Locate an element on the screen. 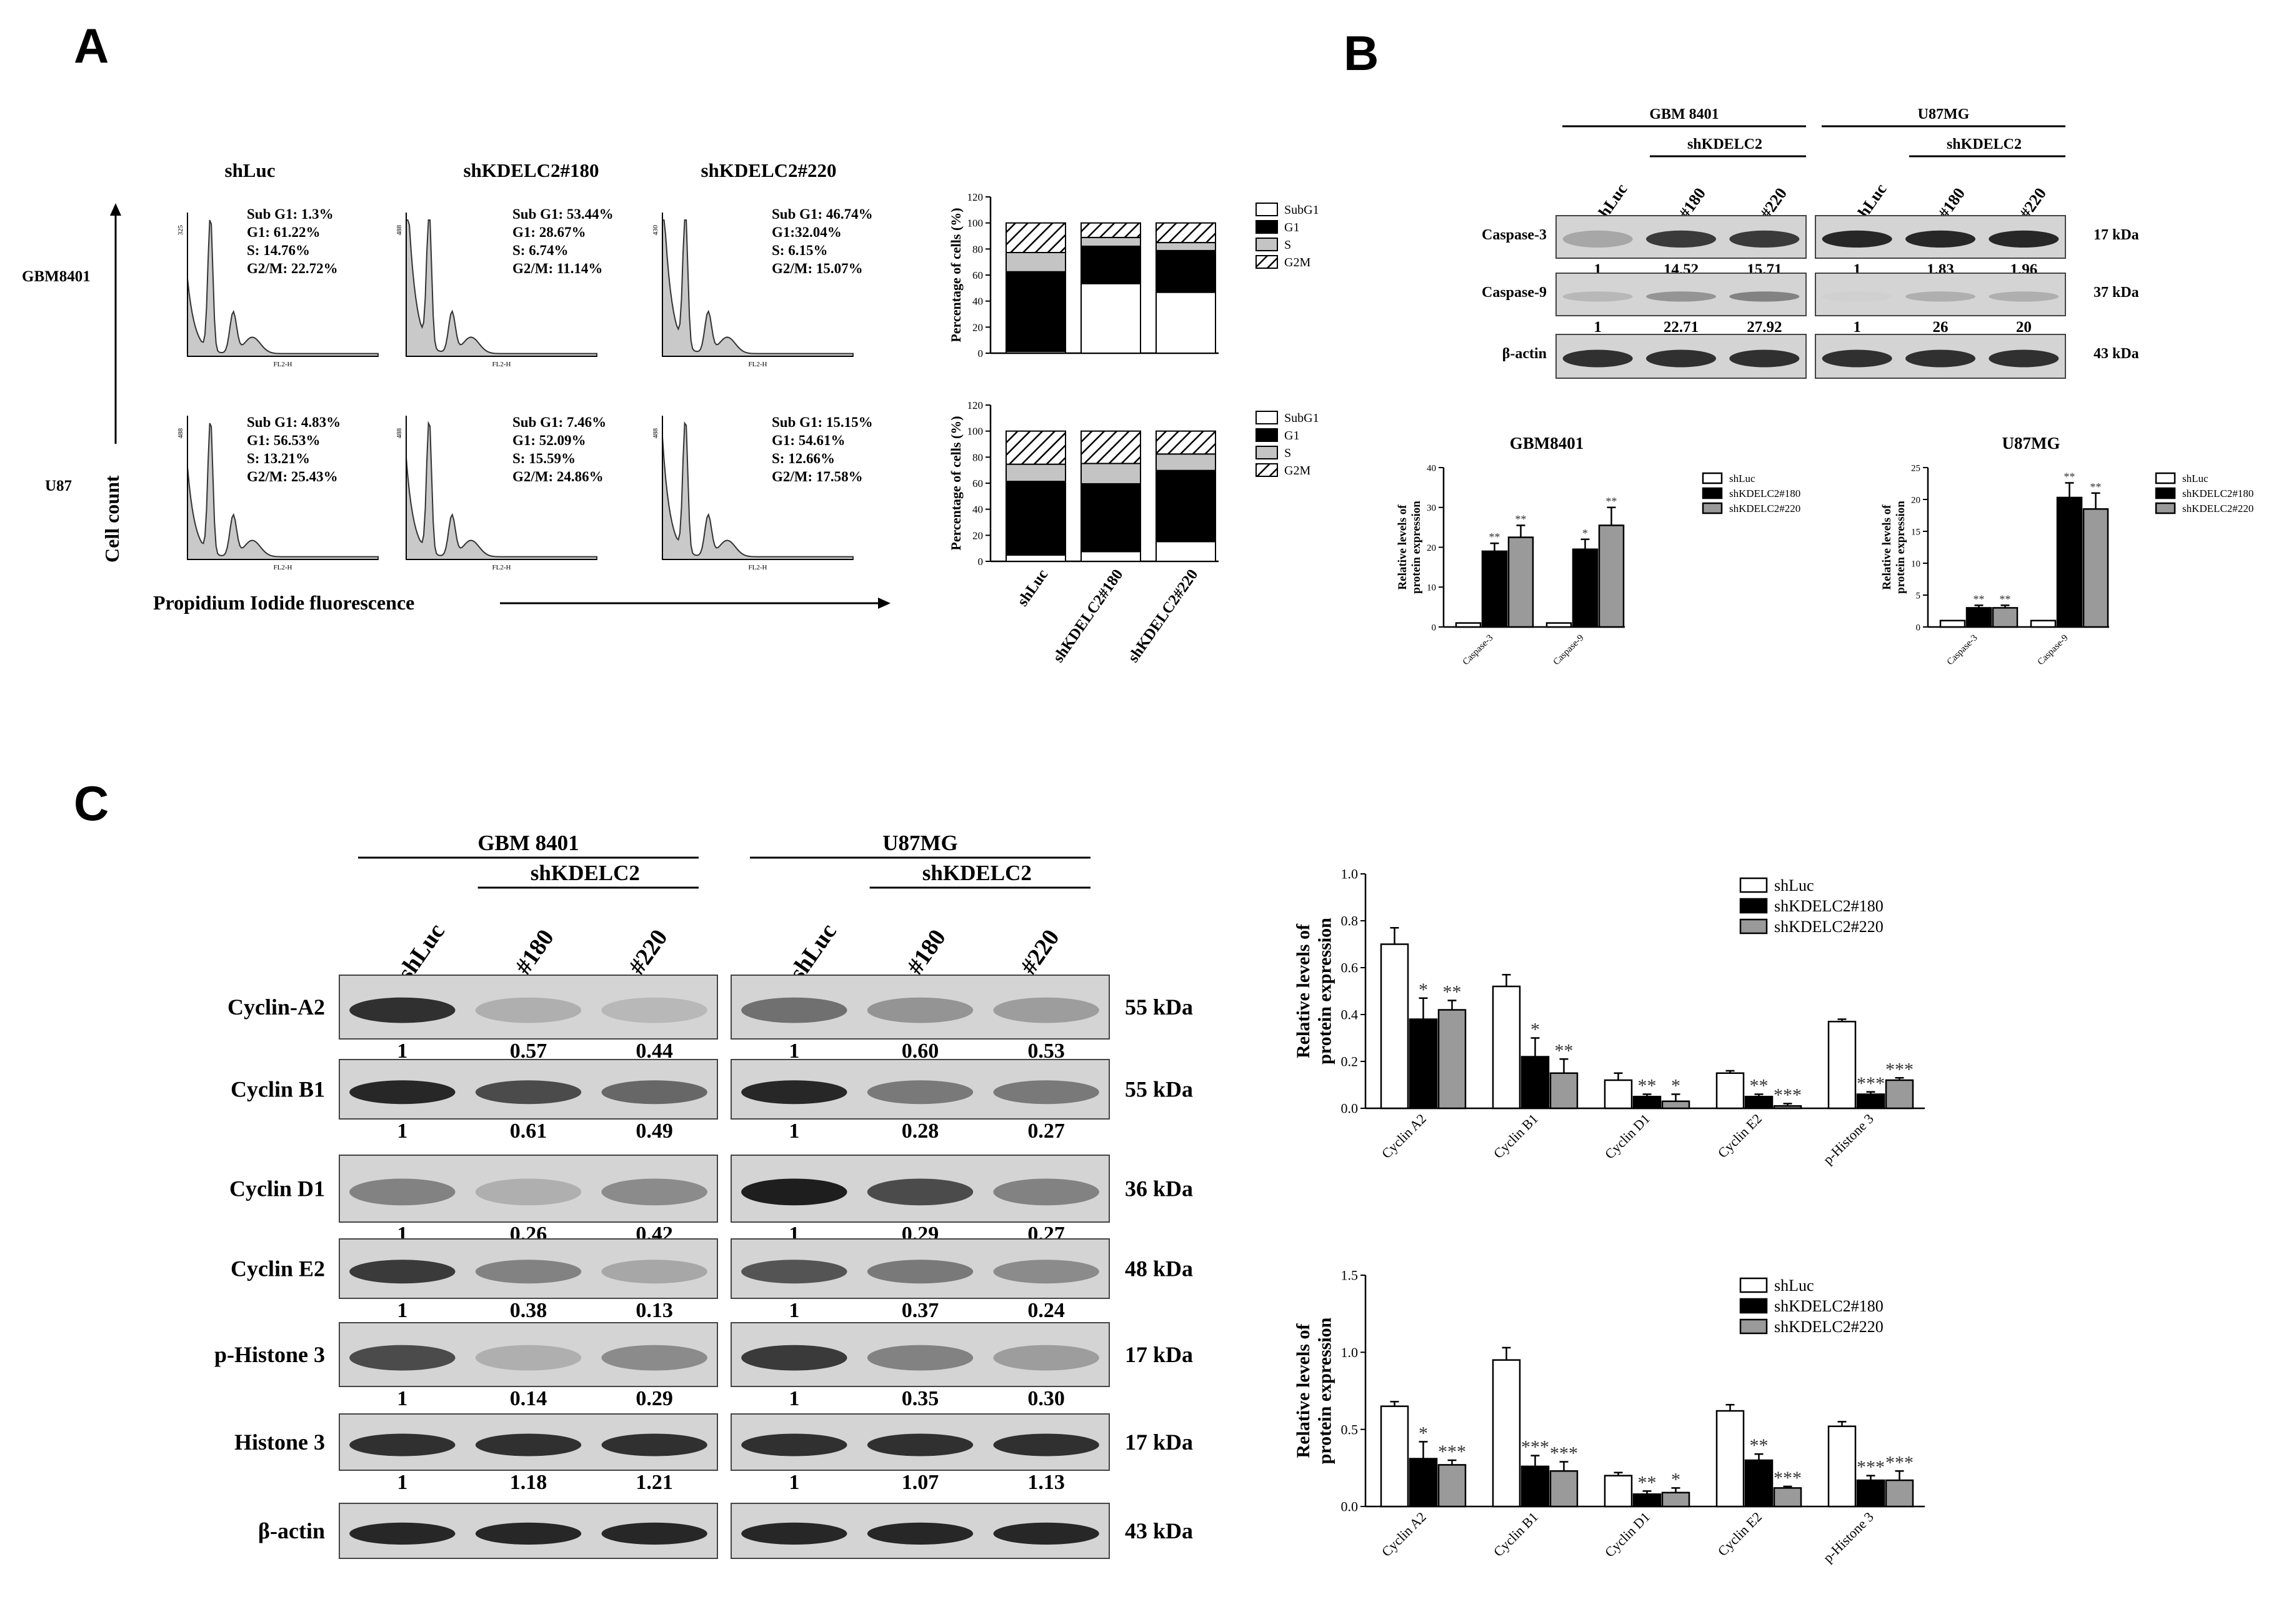 This screenshot has width=2296, height=1614. y-axis-label: Percentage of cells (%) is located at coordinates (956, 483).